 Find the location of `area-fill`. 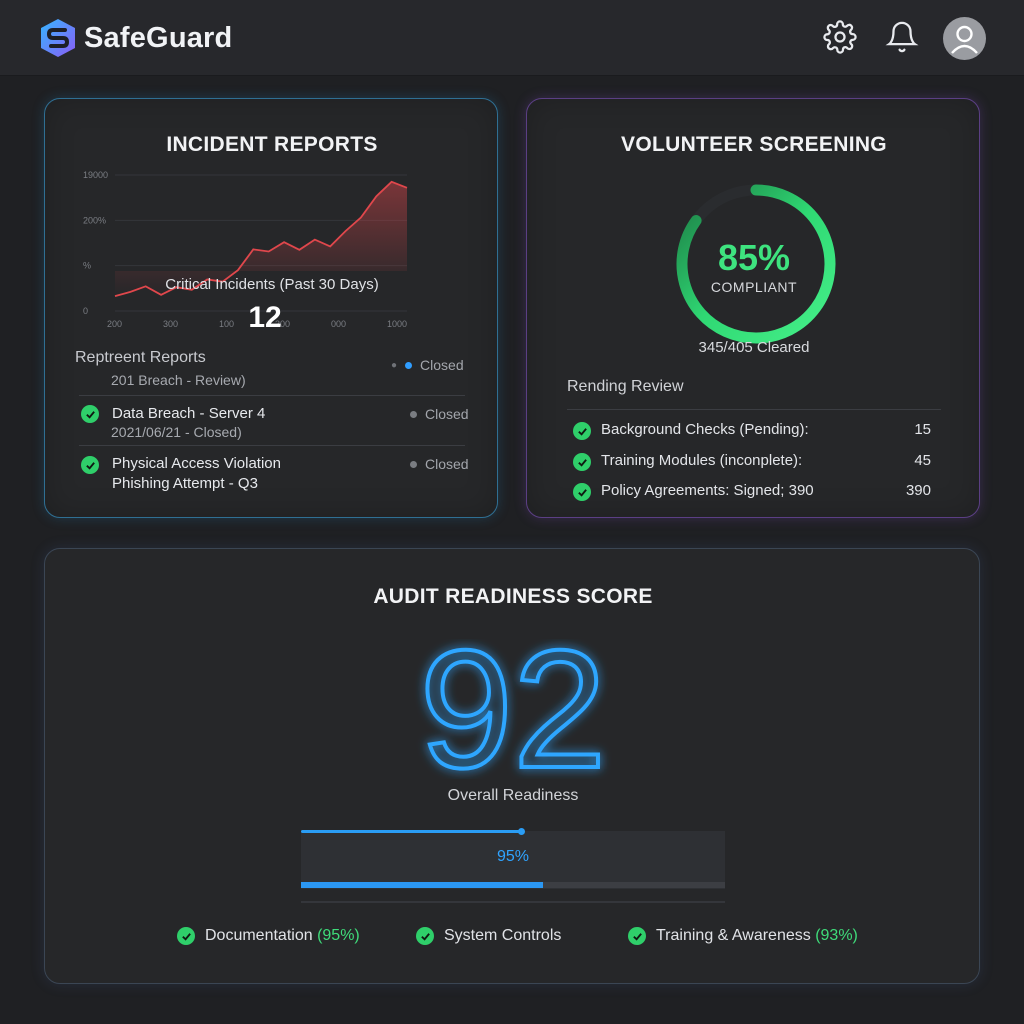

area-fill is located at coordinates (261, 239).